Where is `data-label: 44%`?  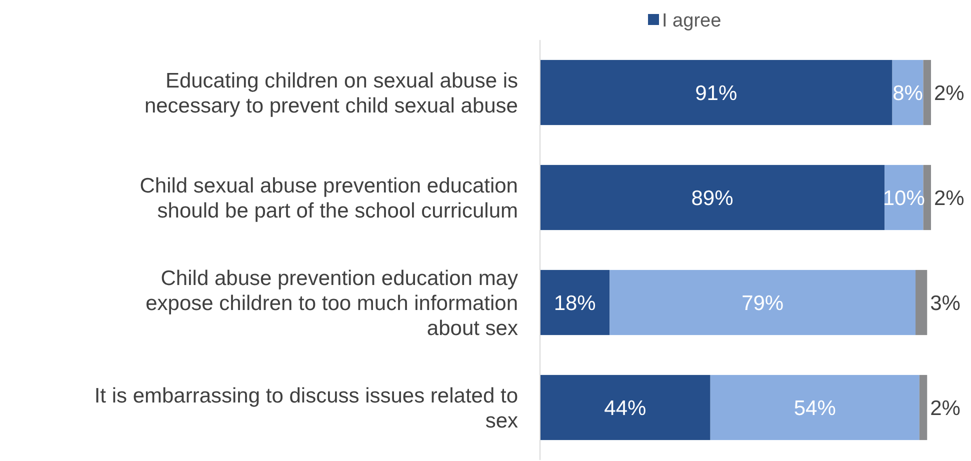
data-label: 44% is located at coordinates (625, 408).